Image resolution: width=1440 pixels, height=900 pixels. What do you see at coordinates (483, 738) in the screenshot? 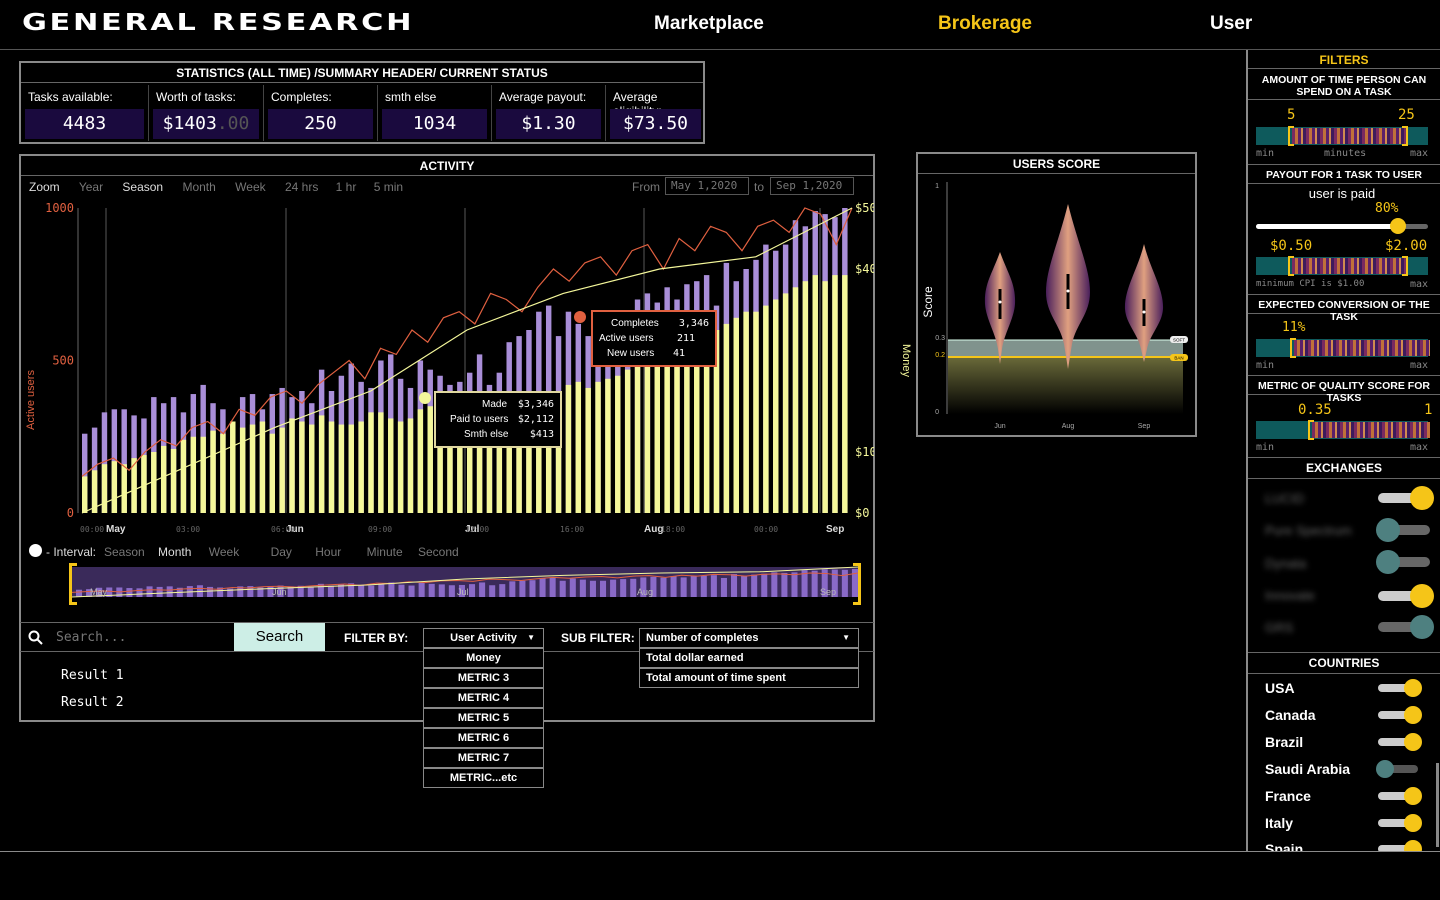
I see `filter-option: METRIC 6` at bounding box center [483, 738].